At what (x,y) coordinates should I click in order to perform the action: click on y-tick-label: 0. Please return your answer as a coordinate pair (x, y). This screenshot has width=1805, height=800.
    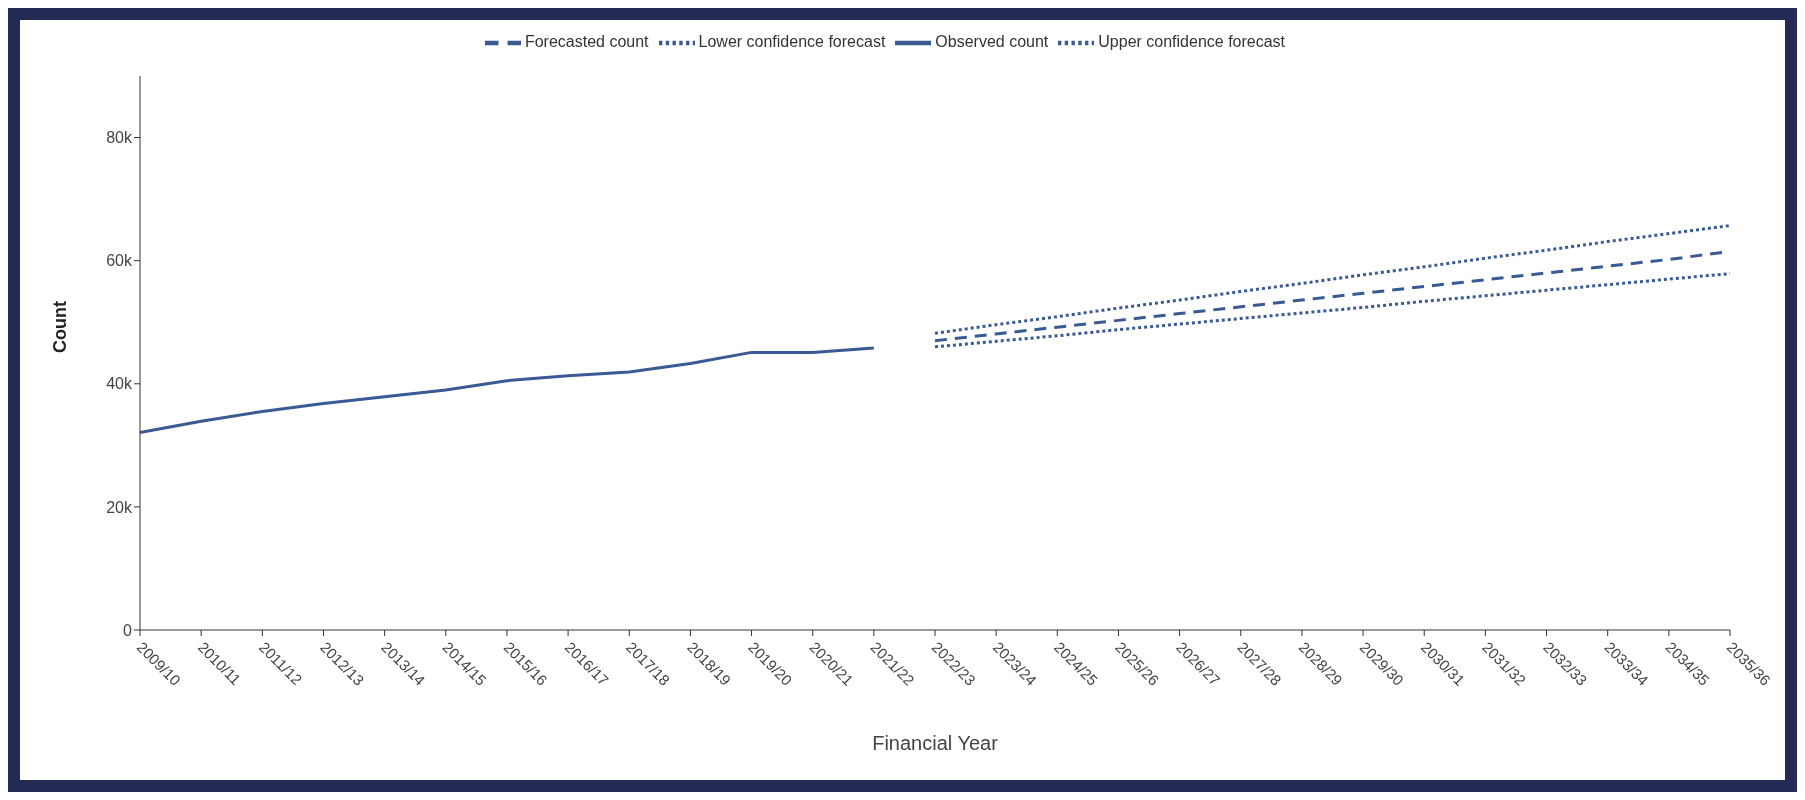
    Looking at the image, I should click on (128, 630).